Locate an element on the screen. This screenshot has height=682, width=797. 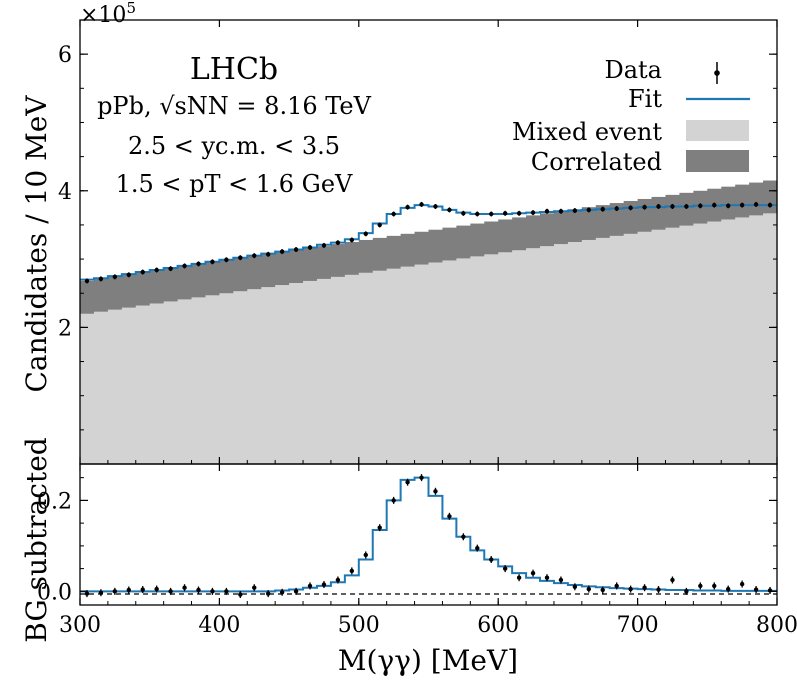
x-tick-label: 800 is located at coordinates (776, 625).